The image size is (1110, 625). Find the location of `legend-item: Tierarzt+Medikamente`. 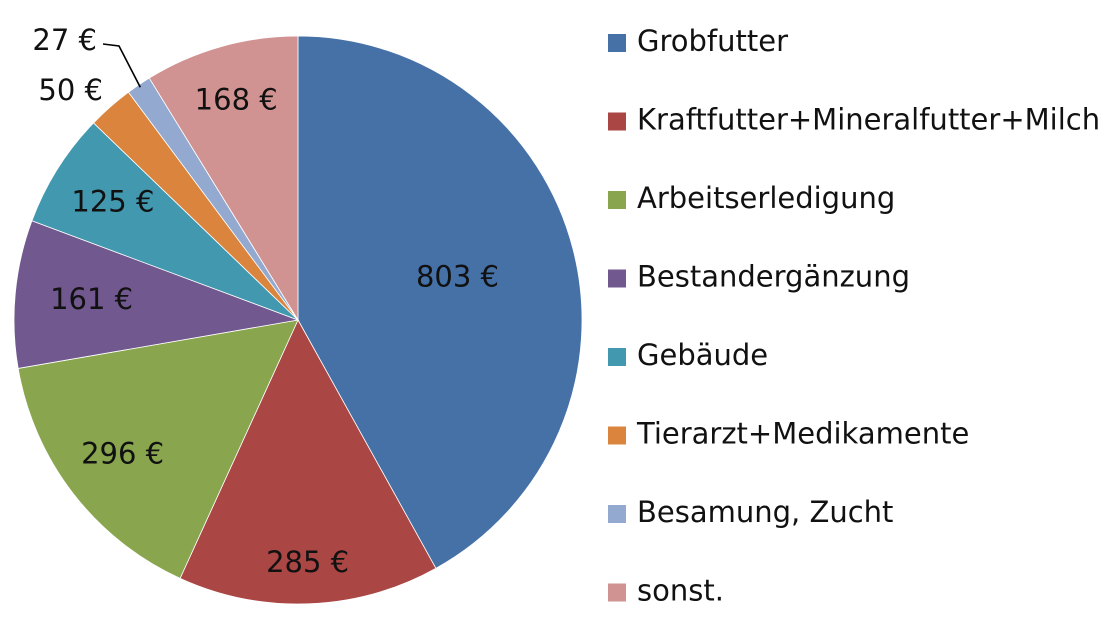

legend-item: Tierarzt+Medikamente is located at coordinates (788, 434).